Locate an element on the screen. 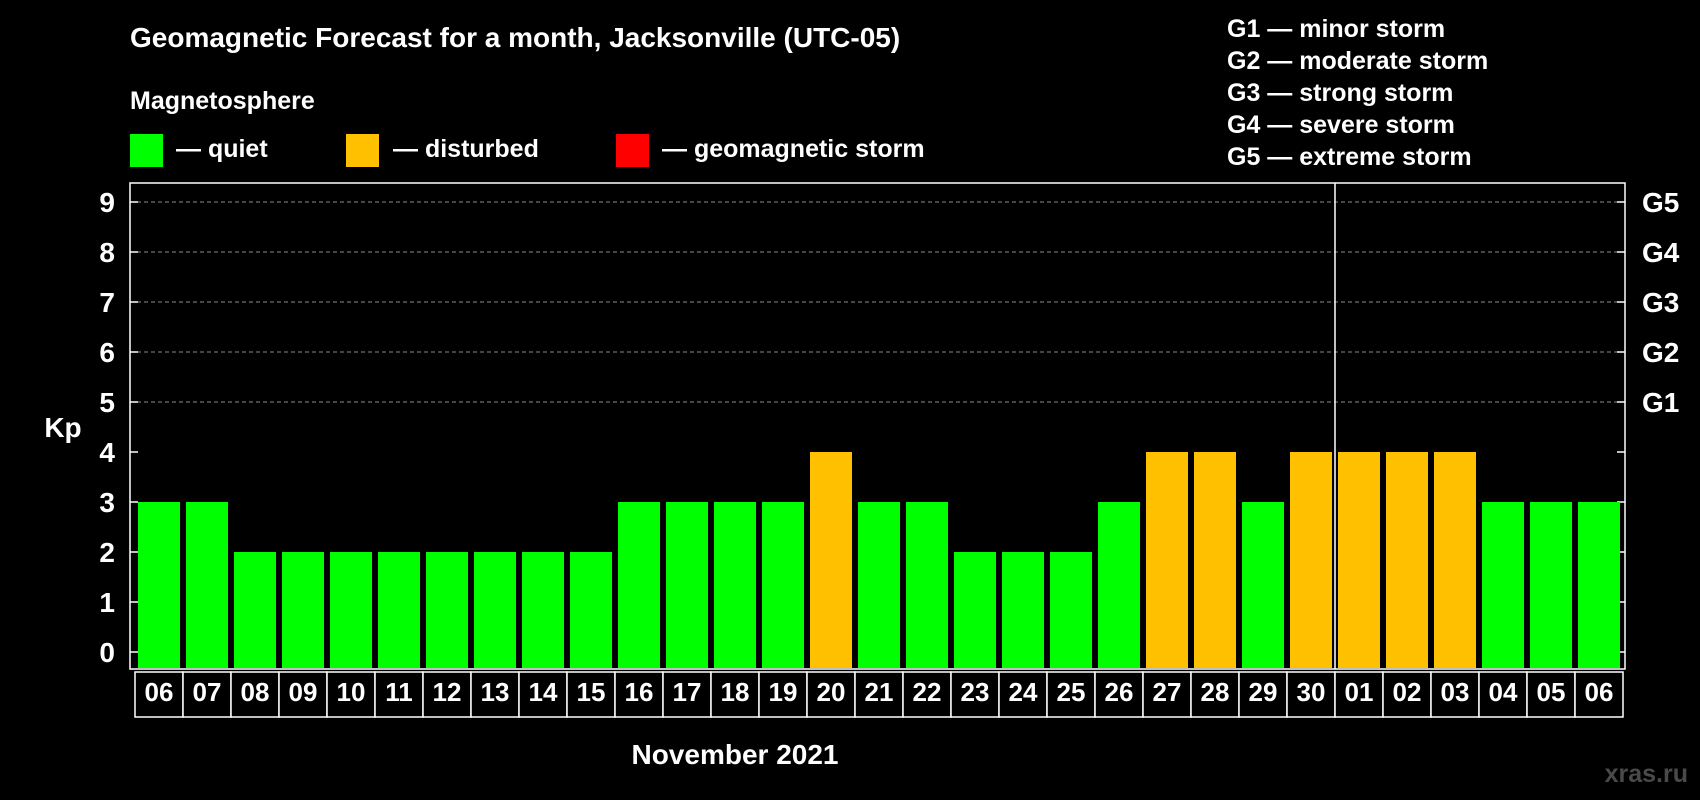 The height and width of the screenshot is (800, 1700). g-scale-label: G1 is located at coordinates (1660, 402).